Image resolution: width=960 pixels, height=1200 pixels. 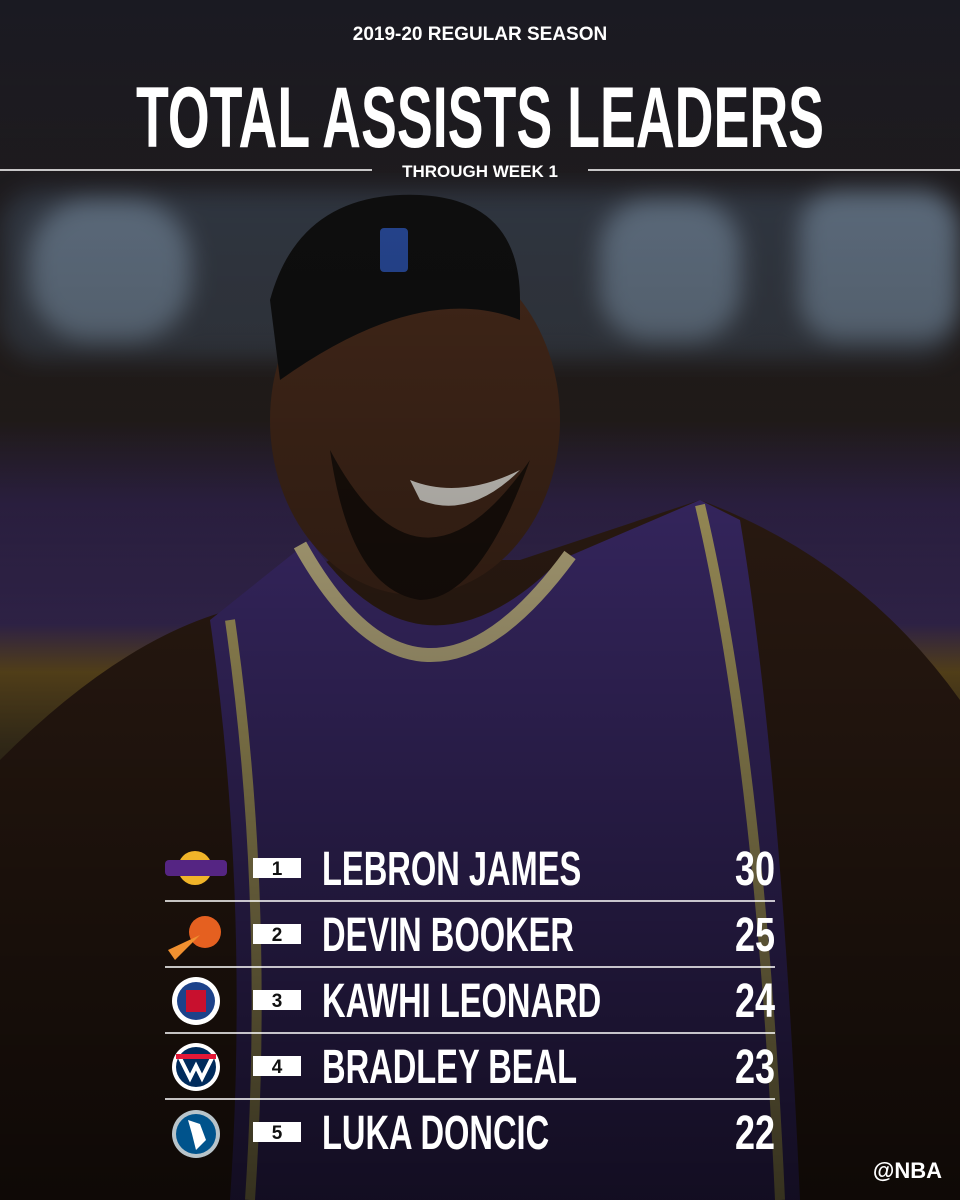 I want to click on assists: 24, so click(x=755, y=1000).